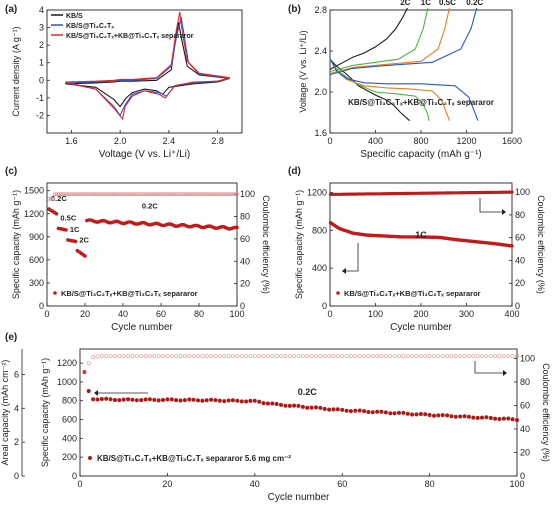 The height and width of the screenshot is (512, 554). Describe the element at coordinates (41, 28) in the screenshot. I see `y-tick-label: 3` at that location.